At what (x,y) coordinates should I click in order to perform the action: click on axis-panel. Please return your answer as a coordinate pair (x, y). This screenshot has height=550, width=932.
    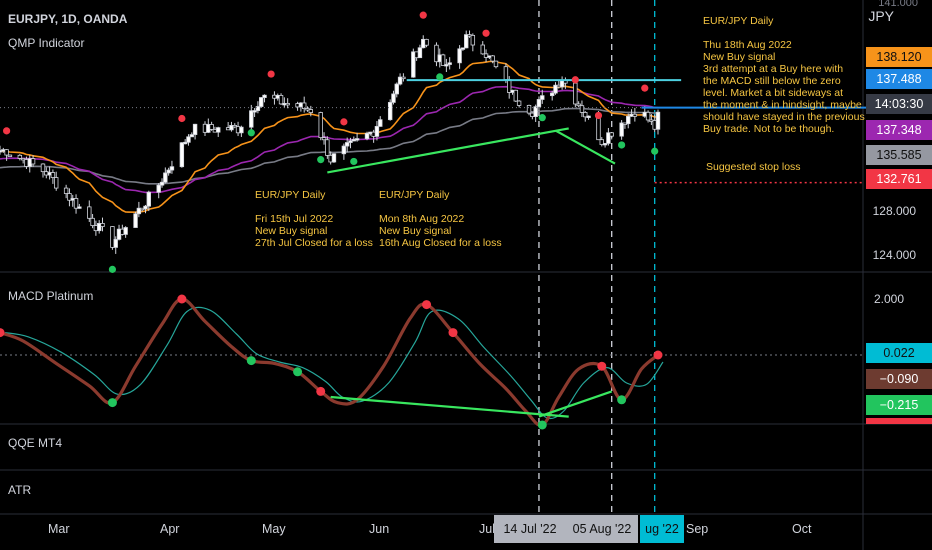
    Looking at the image, I should click on (897, 275).